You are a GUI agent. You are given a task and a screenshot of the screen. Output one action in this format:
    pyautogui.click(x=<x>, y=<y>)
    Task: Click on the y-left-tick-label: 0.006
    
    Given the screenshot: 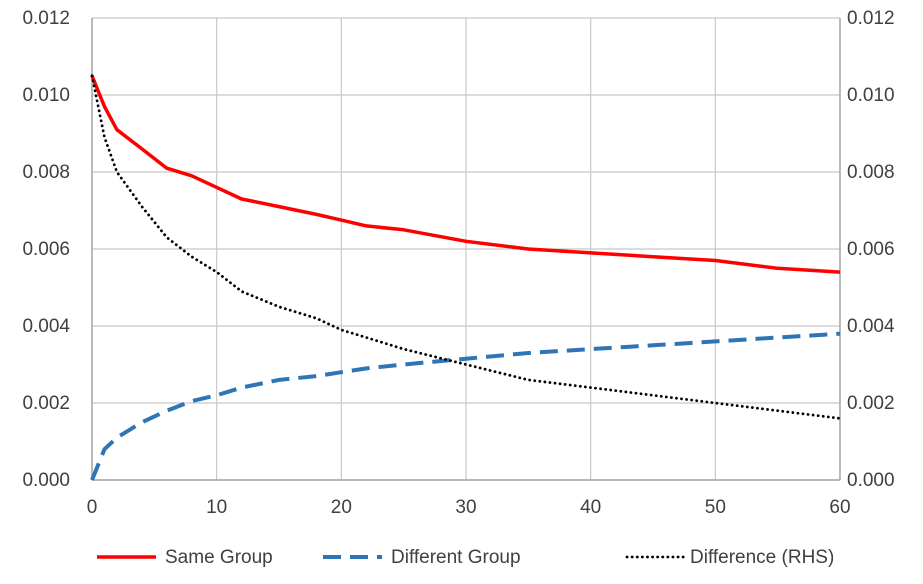 What is the action you would take?
    pyautogui.click(x=46, y=249)
    